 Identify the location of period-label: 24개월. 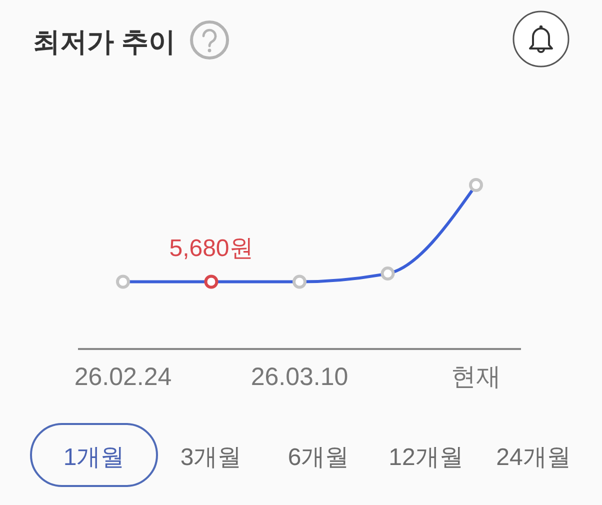
(533, 457).